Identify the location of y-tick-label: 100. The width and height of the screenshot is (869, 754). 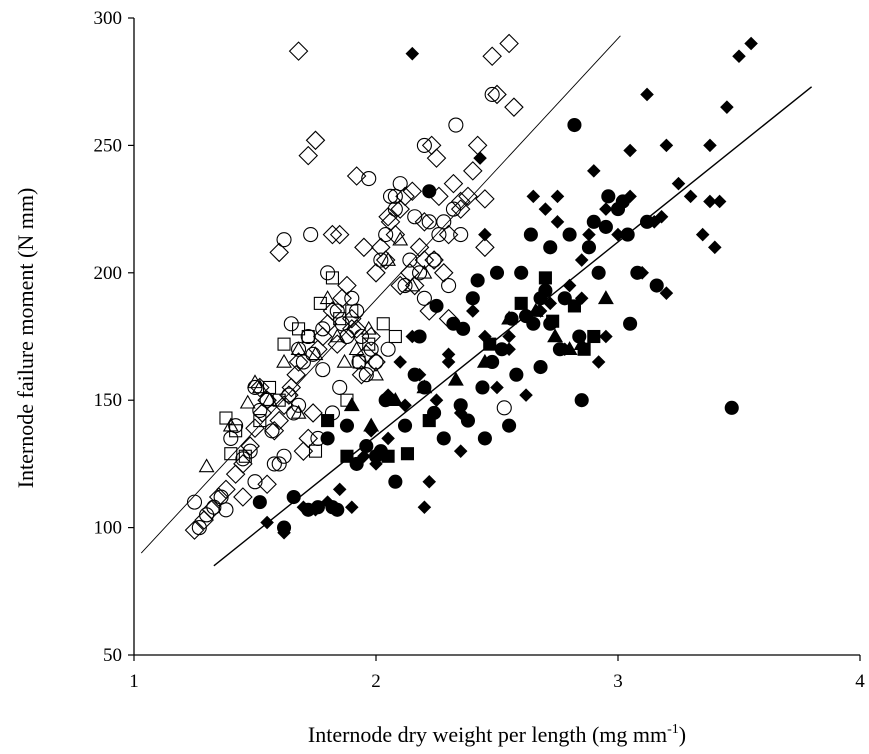
(108, 528).